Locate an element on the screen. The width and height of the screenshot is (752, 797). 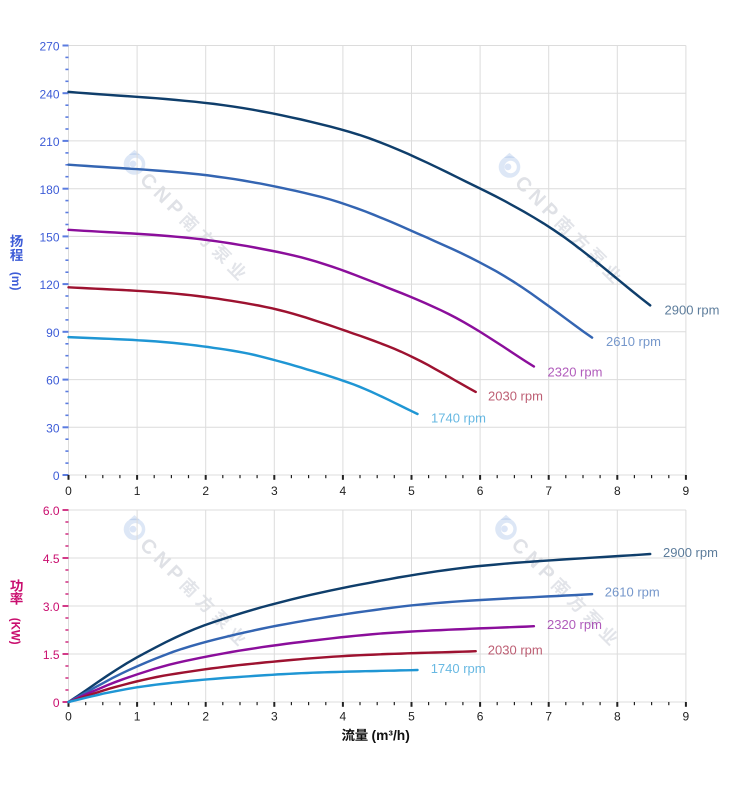
svg-text: 30 is located at coordinates (53, 428).